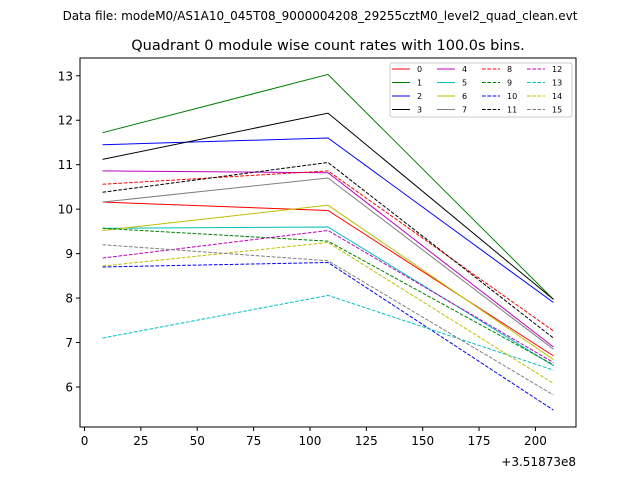 The height and width of the screenshot is (480, 640). I want to click on y-tick-label: 10, so click(65, 210).